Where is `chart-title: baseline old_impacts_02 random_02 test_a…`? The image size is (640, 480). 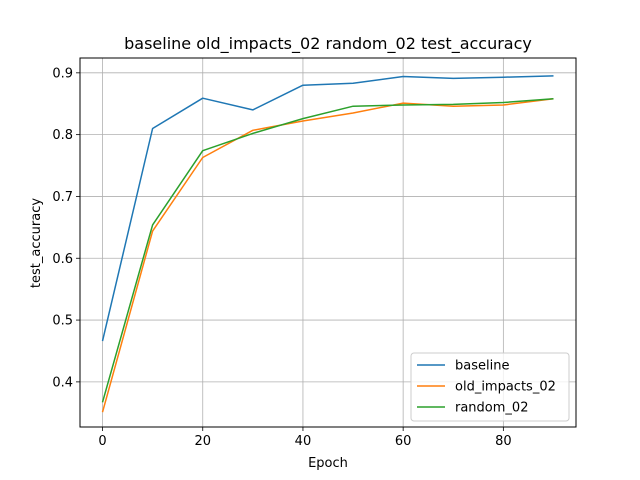 chart-title: baseline old_impacts_02 random_02 test_a… is located at coordinates (328, 44).